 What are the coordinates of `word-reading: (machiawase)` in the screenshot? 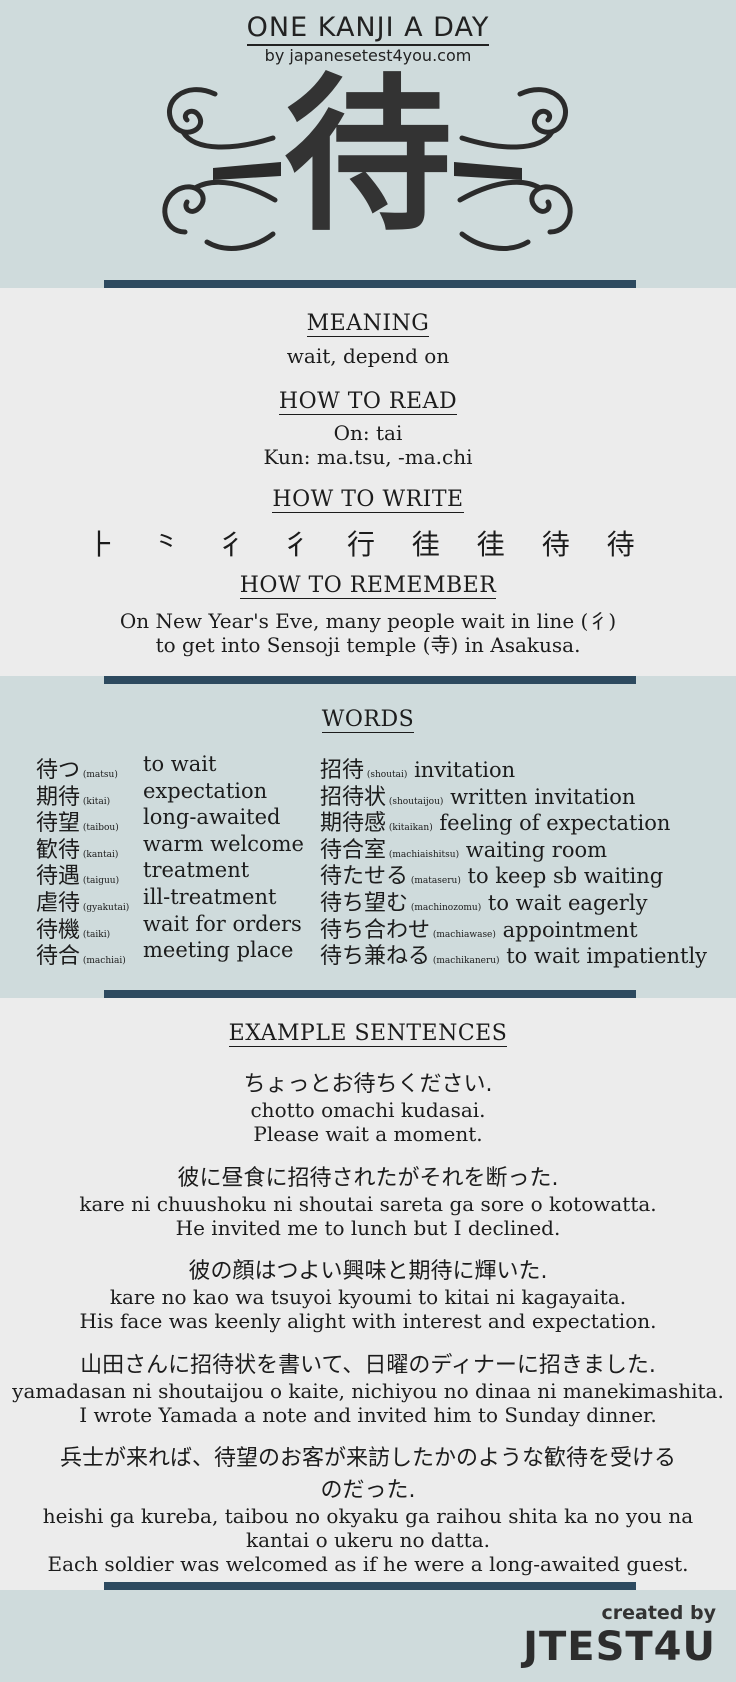 It's located at (463, 934).